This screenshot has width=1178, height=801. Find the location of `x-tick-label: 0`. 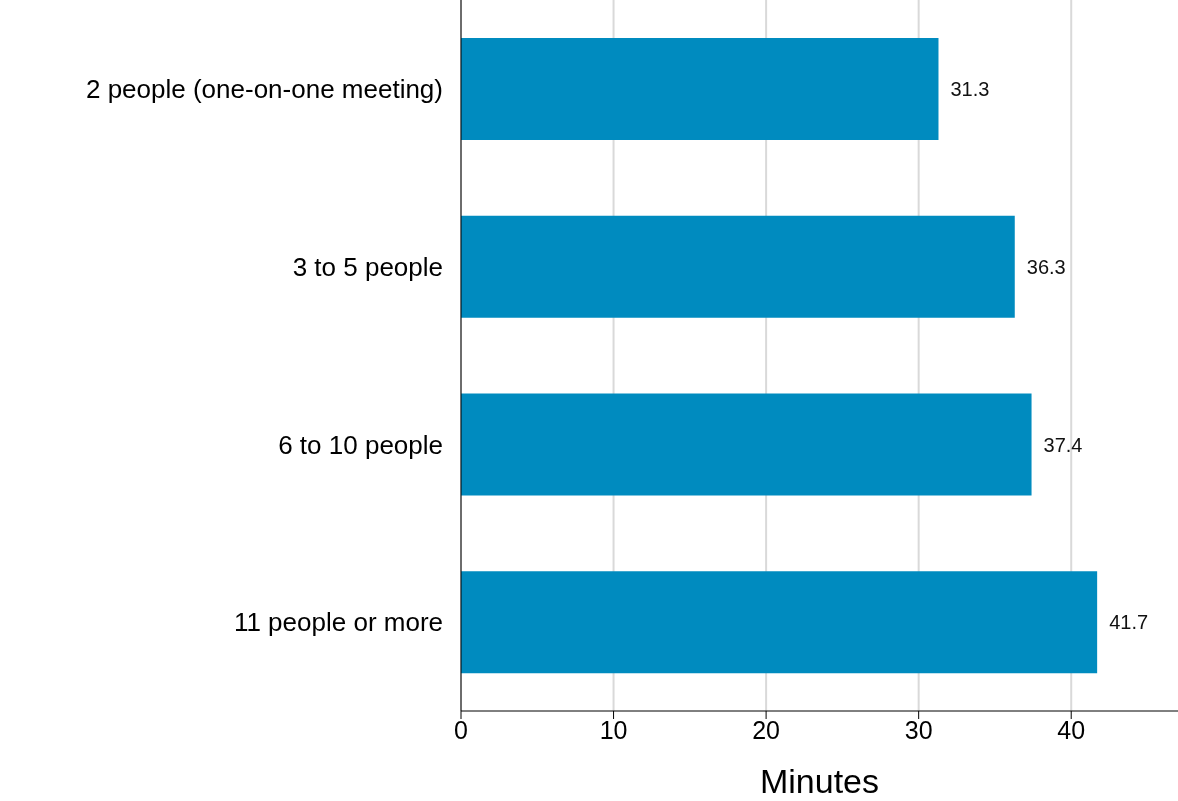

x-tick-label: 0 is located at coordinates (461, 729).